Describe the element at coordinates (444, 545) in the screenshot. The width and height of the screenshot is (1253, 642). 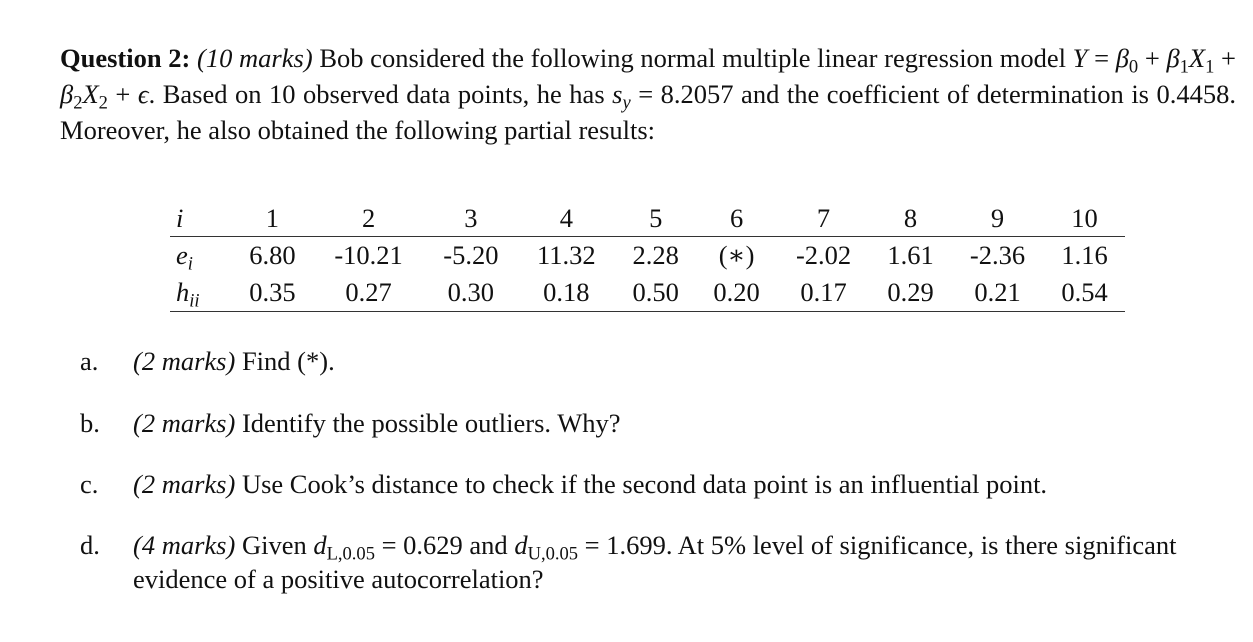
I see `text-run: = 0.629 and` at that location.